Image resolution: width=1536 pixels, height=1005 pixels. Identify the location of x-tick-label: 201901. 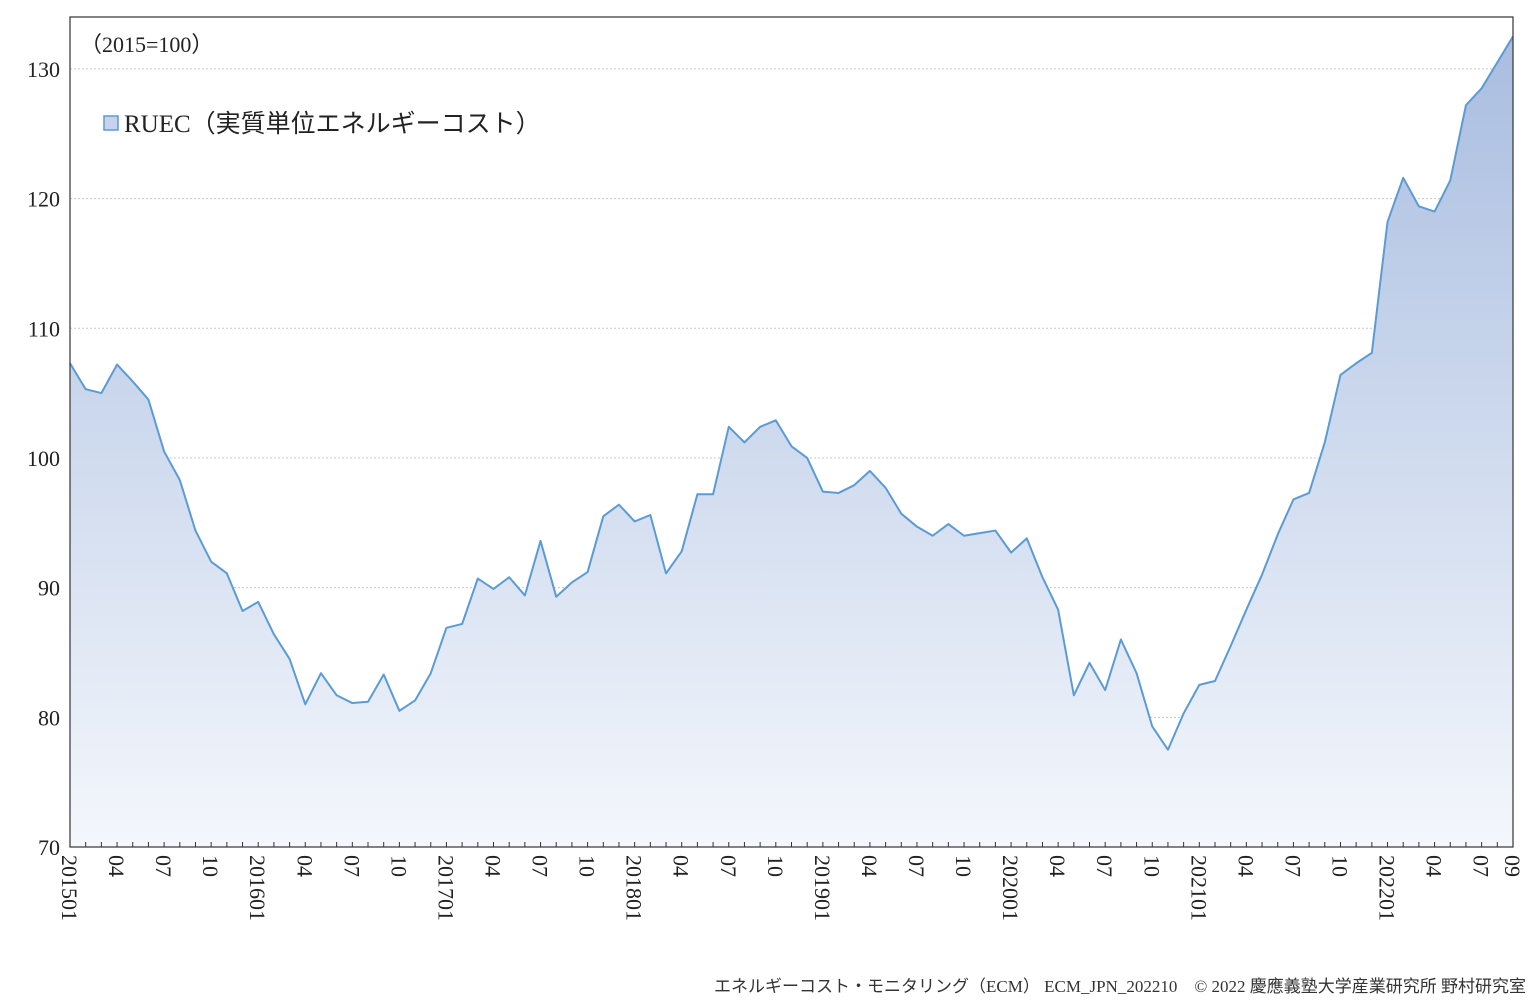
(822, 888).